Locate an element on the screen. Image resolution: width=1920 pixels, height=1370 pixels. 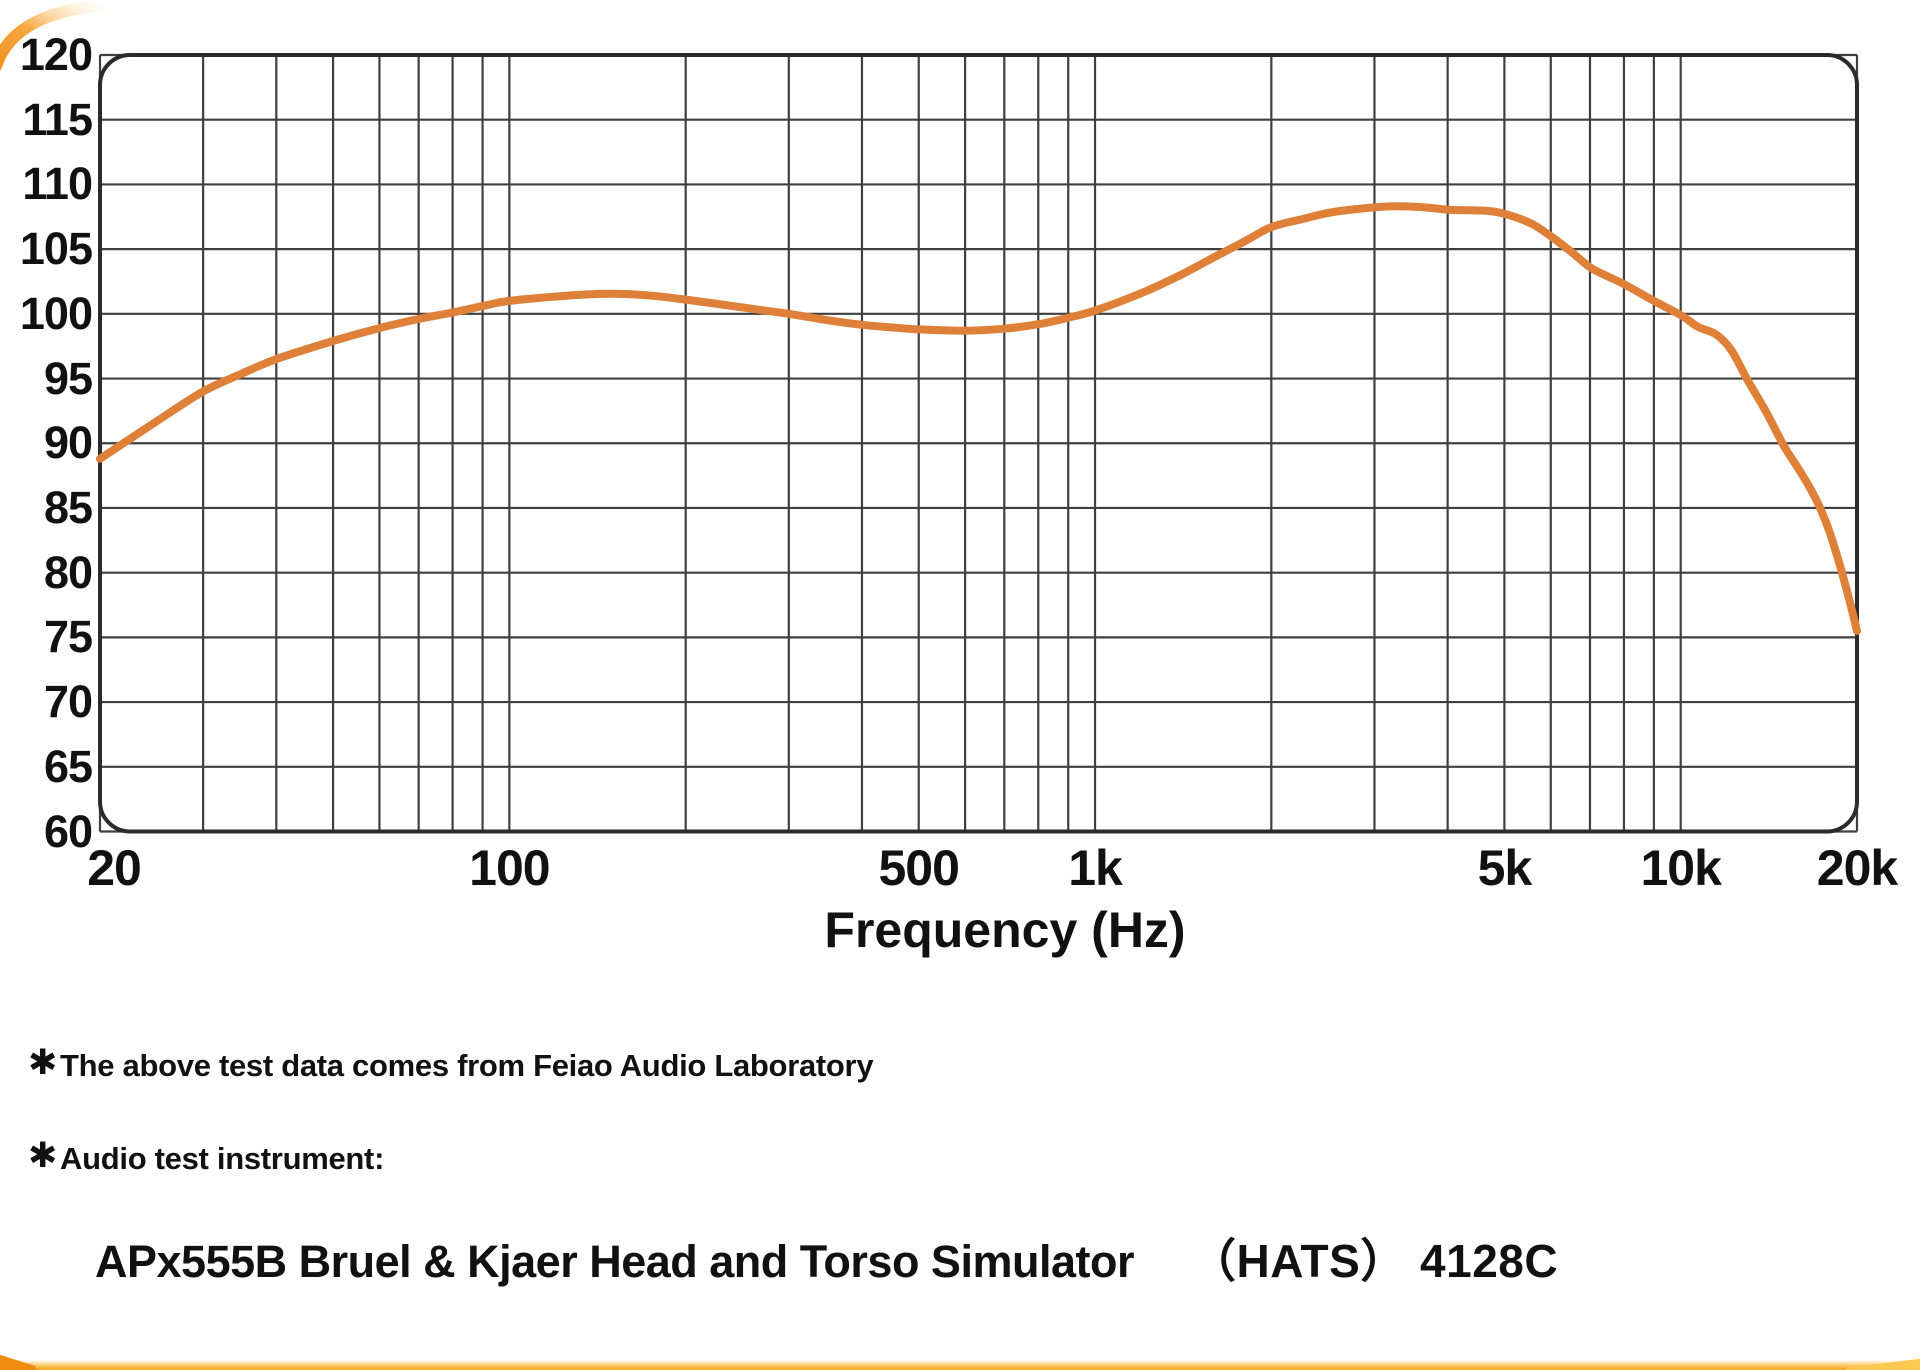
x-tick-500: 500 is located at coordinates (919, 868).